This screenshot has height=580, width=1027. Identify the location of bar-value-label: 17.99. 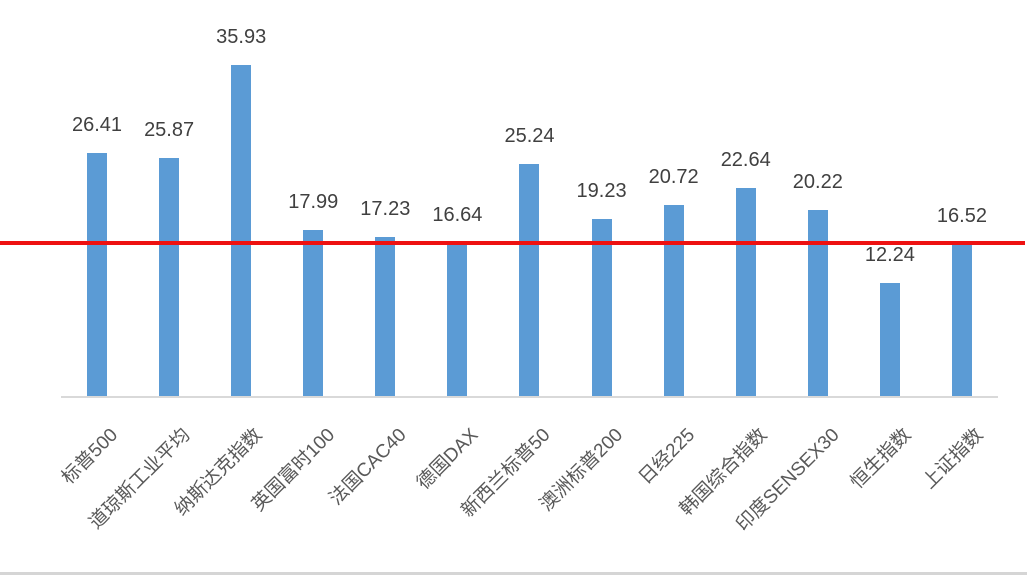
(313, 202).